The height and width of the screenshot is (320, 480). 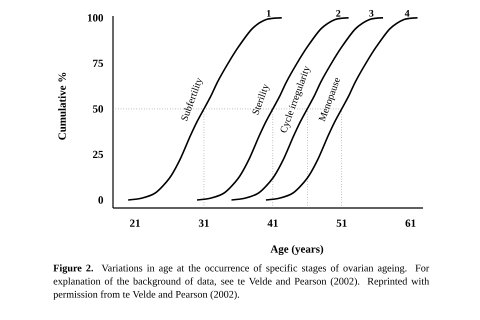 What do you see at coordinates (269, 13) in the screenshot?
I see `annotation: 1` at bounding box center [269, 13].